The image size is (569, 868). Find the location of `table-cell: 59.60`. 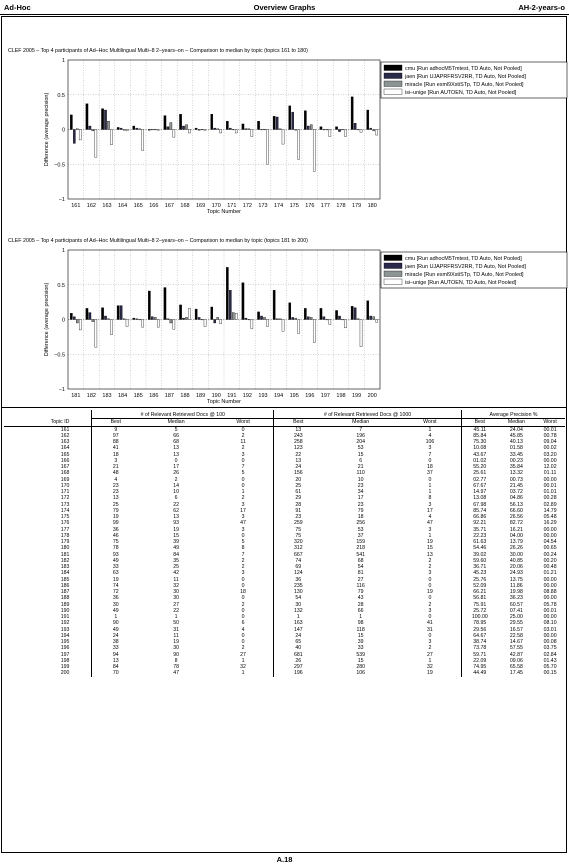

table-cell: 59.60 is located at coordinates (479, 560).